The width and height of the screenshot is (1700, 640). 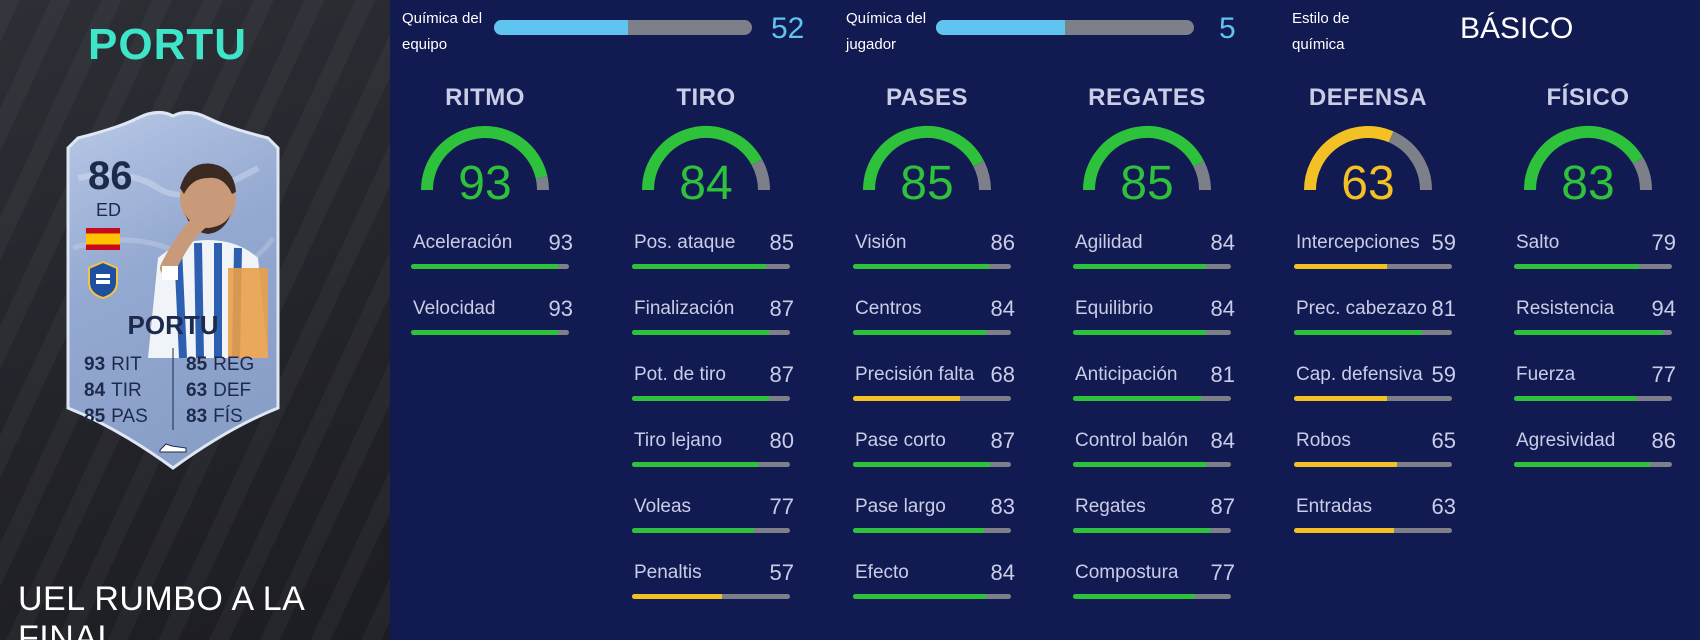 I want to click on stat-row: Pase largo 83, so click(x=927, y=528).